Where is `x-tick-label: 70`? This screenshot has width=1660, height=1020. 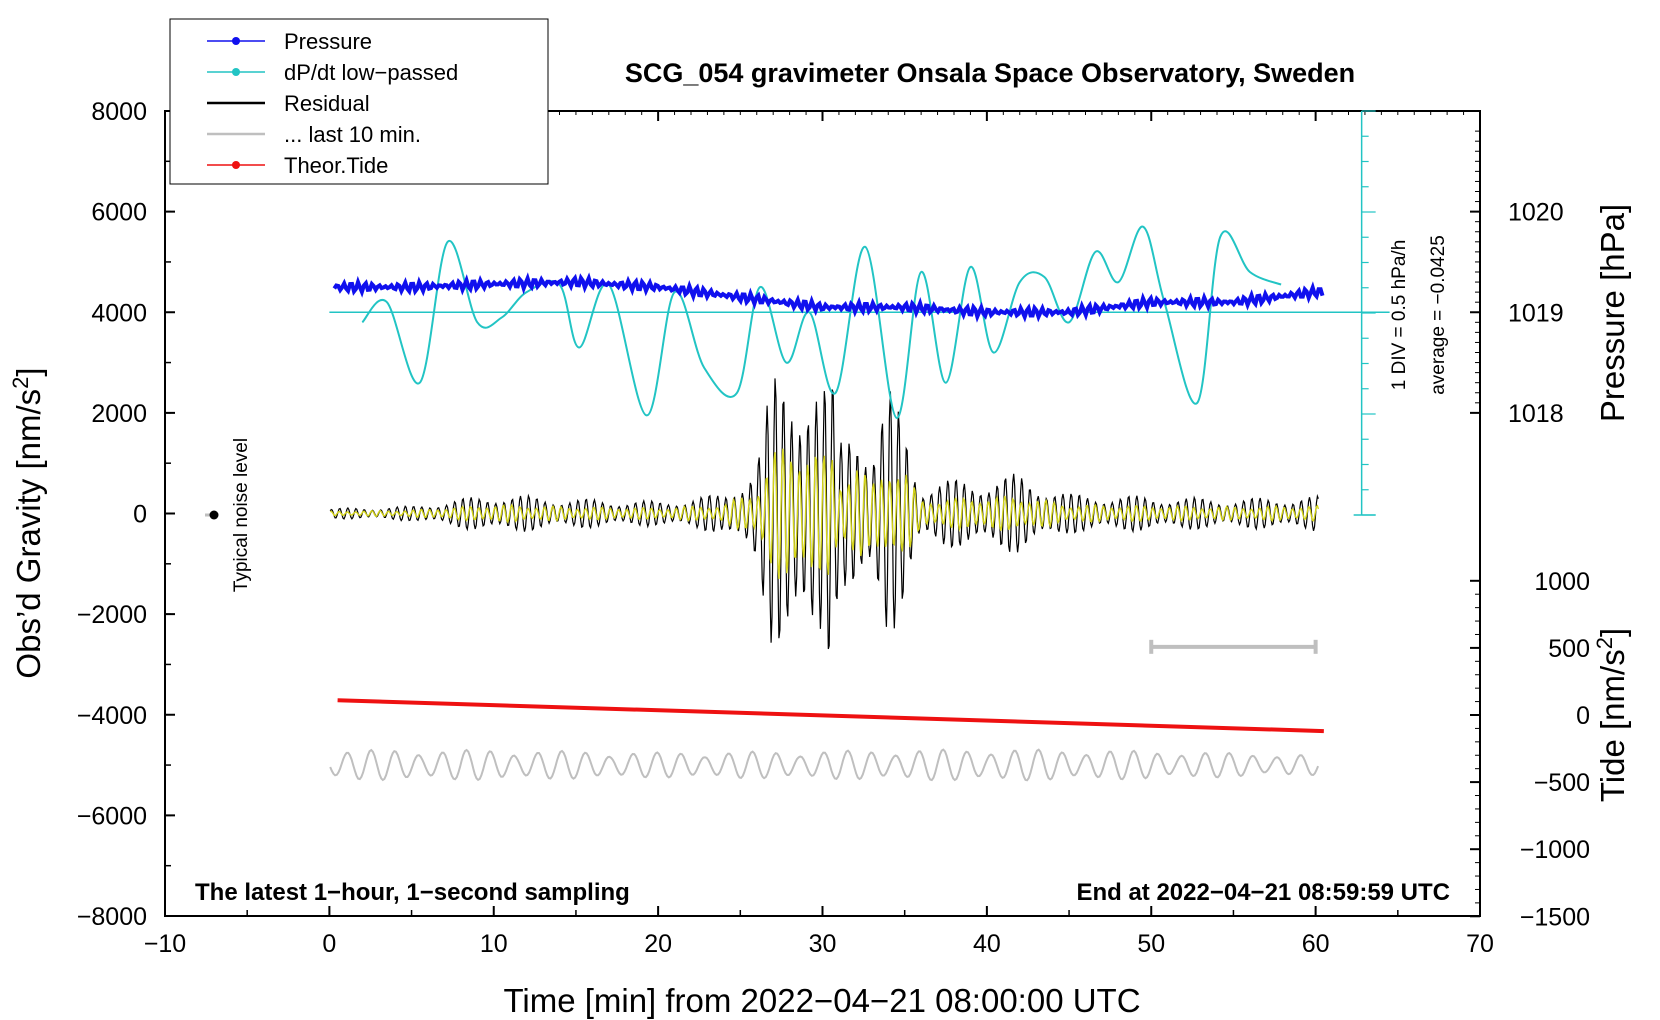
x-tick-label: 70 is located at coordinates (1480, 944).